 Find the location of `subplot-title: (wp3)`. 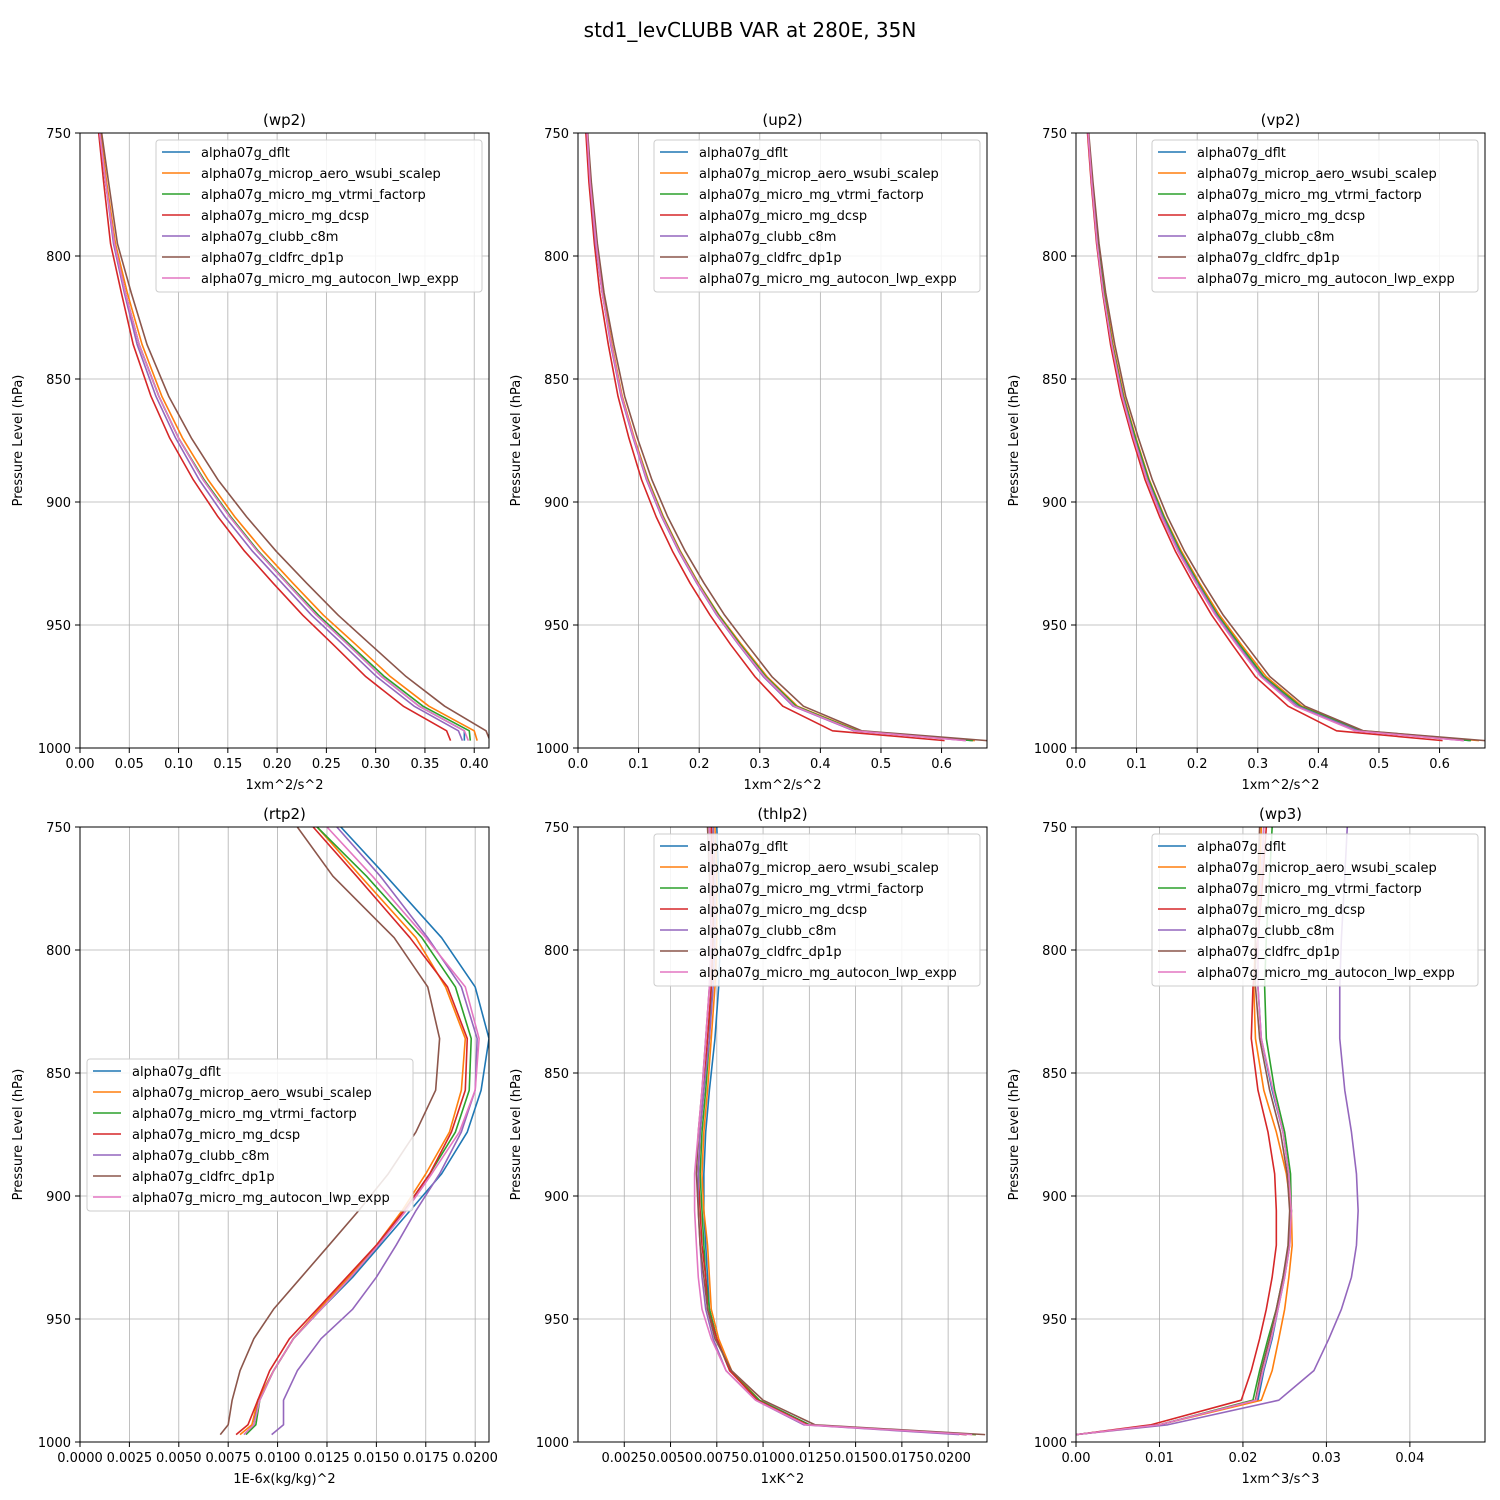

subplot-title: (wp3) is located at coordinates (1280, 814).